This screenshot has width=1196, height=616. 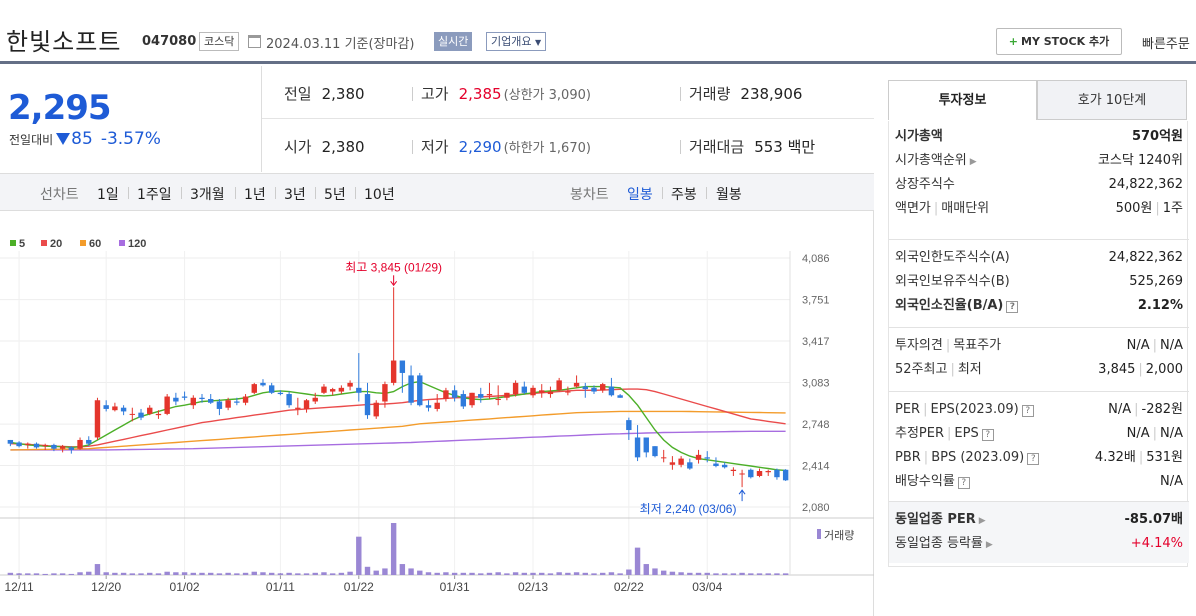 I want to click on x-tick-label: 01/22, so click(x=359, y=587).